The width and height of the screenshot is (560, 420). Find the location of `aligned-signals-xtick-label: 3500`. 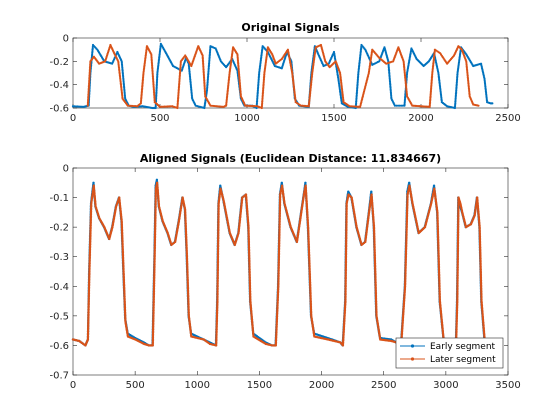

aligned-signals-xtick-label: 3500 is located at coordinates (507, 385).